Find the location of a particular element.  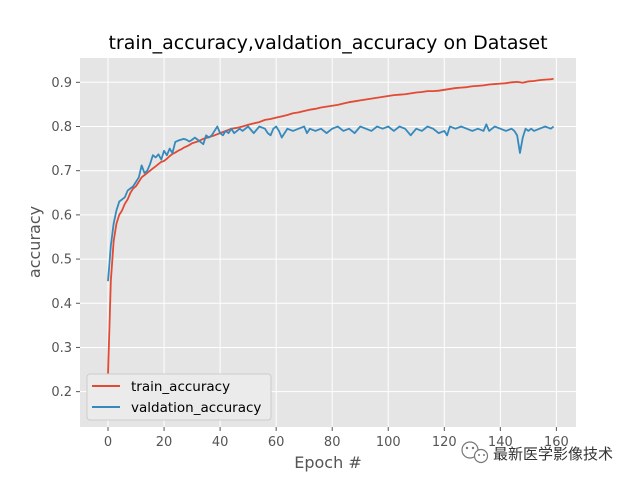

y-tick-label: 0.7 is located at coordinates (61, 171).